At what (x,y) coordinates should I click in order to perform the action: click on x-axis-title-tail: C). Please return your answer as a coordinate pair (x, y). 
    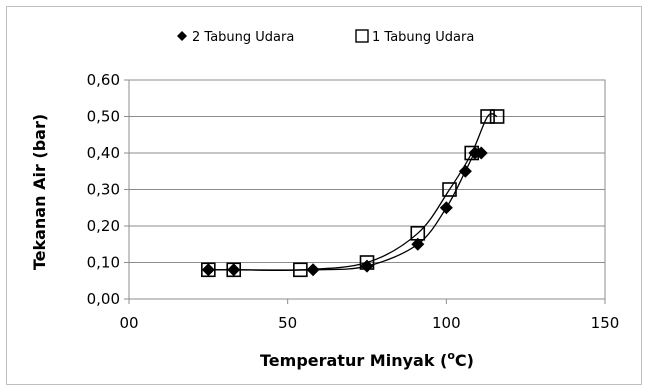
    Looking at the image, I should click on (464, 360).